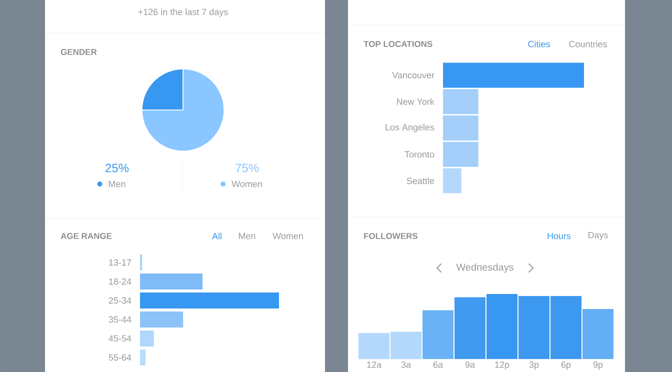 The image size is (672, 372). I want to click on y-tick-label: 13-17, so click(120, 262).